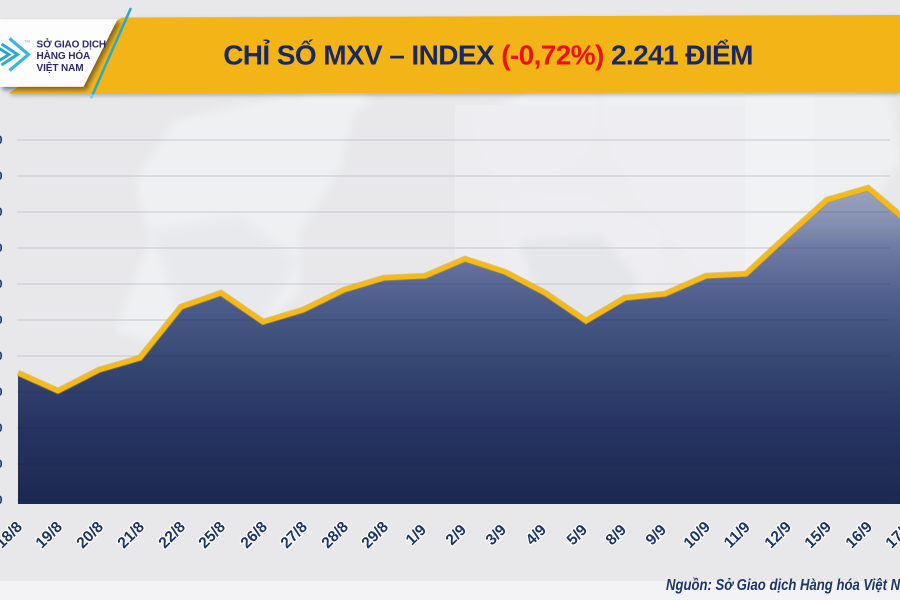  Describe the element at coordinates (64, 55) in the screenshot. I see `svg-text: HÀNG HÓA` at that location.